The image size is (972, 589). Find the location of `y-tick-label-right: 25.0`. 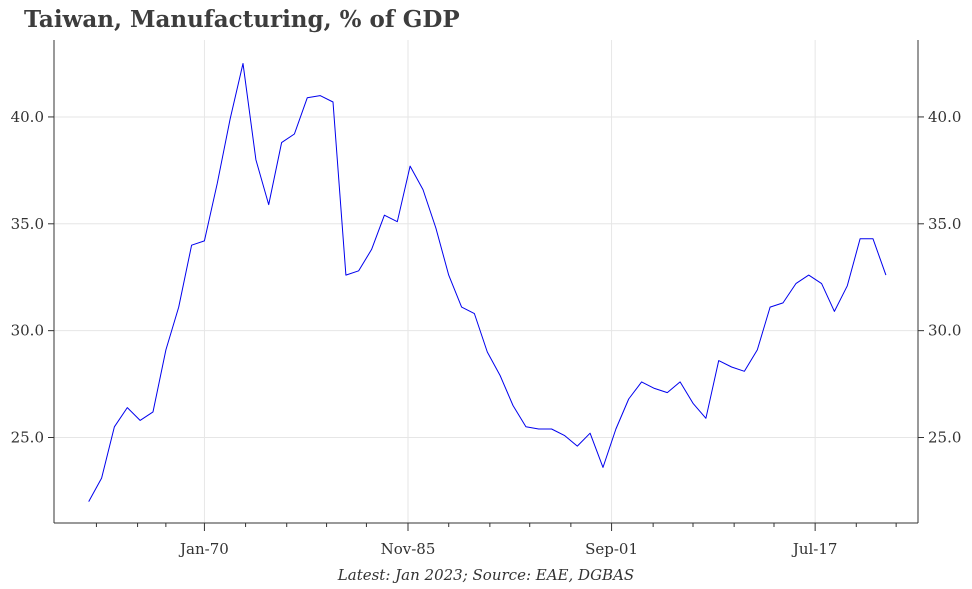

y-tick-label-right: 25.0 is located at coordinates (944, 438).